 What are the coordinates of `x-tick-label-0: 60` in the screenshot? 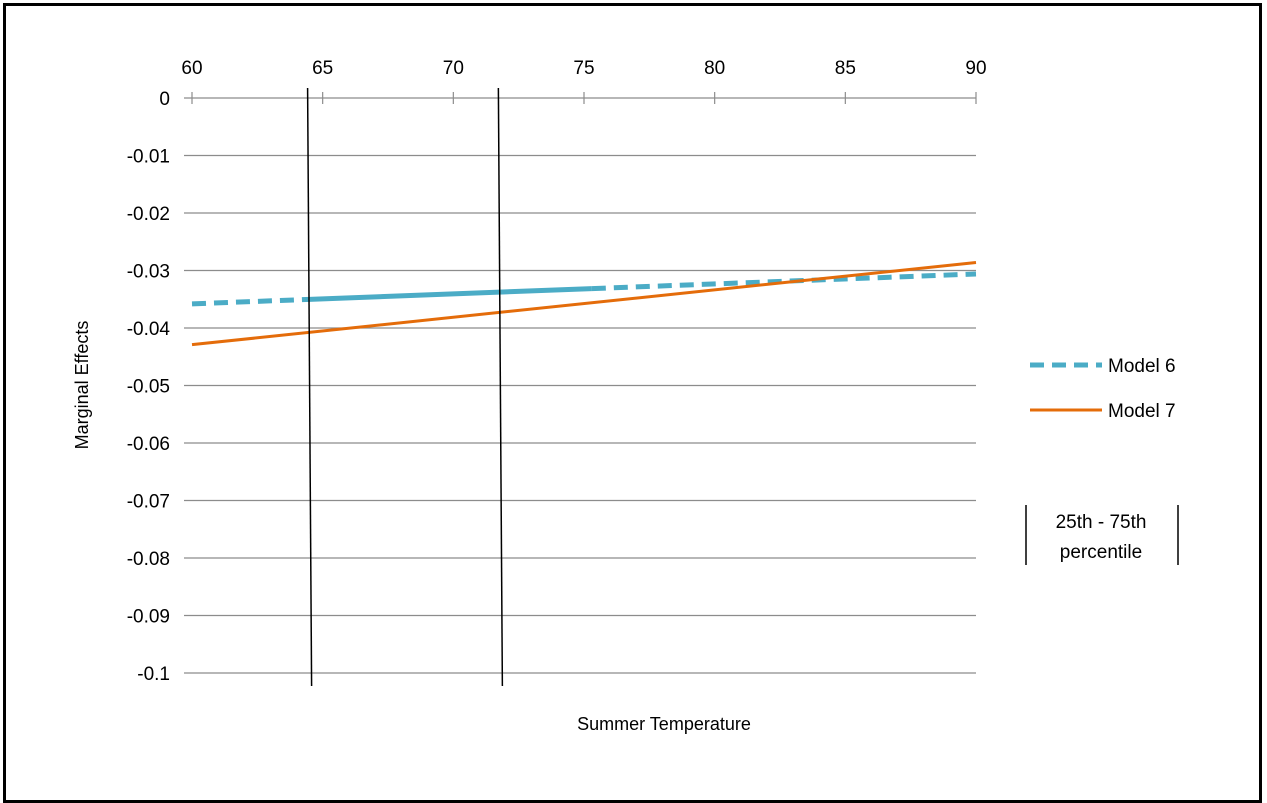 It's located at (191, 68).